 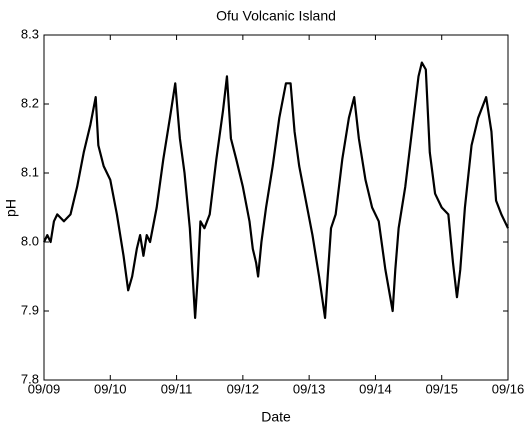 I want to click on x-tick-label: 09/13, so click(x=309, y=388).